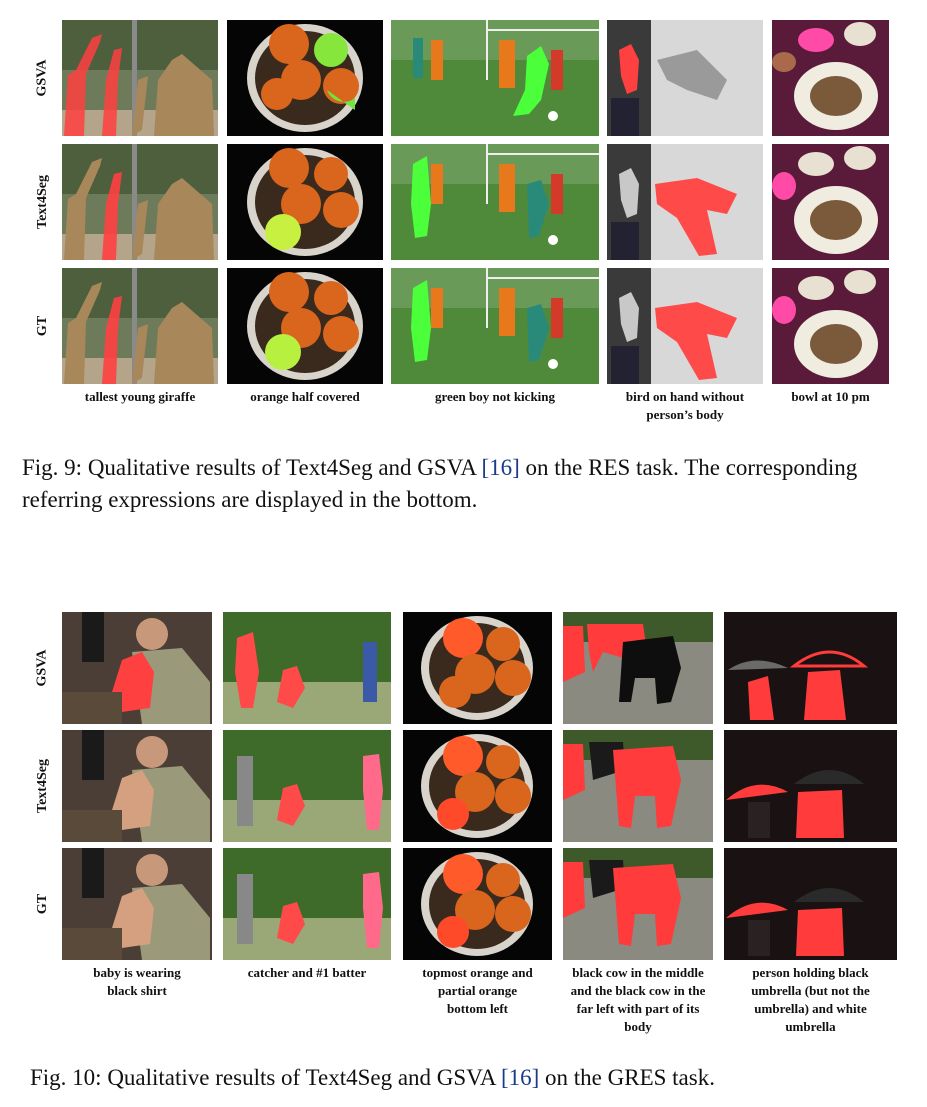  What do you see at coordinates (477, 668) in the screenshot?
I see `fig10-orange-gsva` at bounding box center [477, 668].